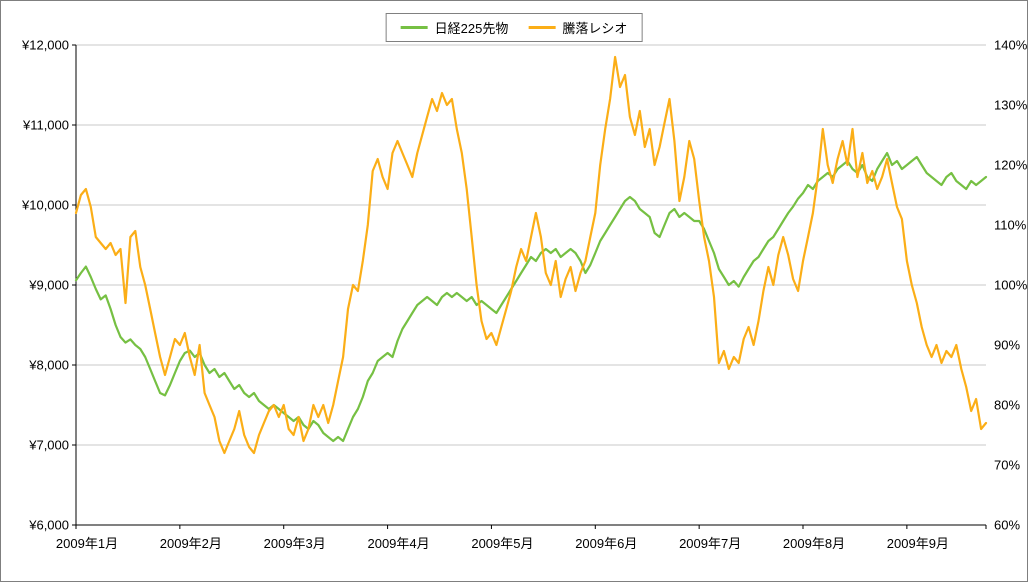 The height and width of the screenshot is (582, 1028). Describe the element at coordinates (606, 543) in the screenshot. I see `x-axis-tick-label: 2009年6月` at that location.